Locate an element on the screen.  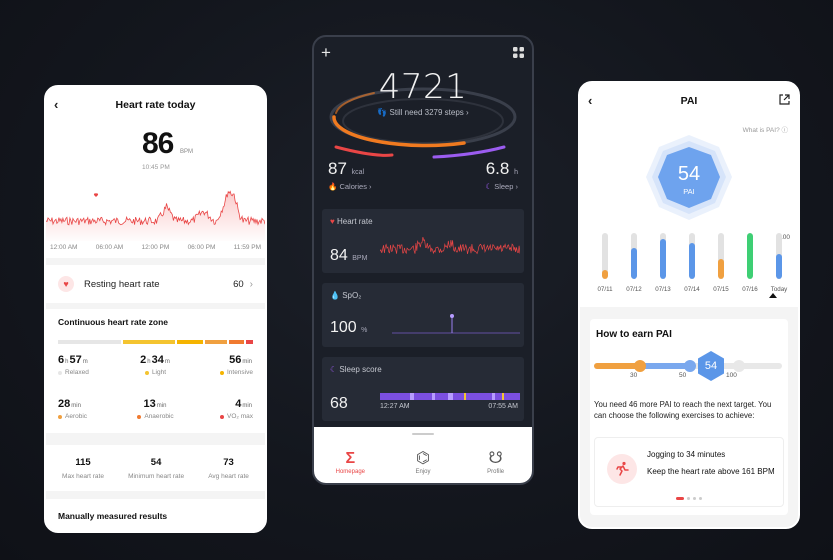
zone-cell: 4min VO₂ max is located at coordinates (220, 409).